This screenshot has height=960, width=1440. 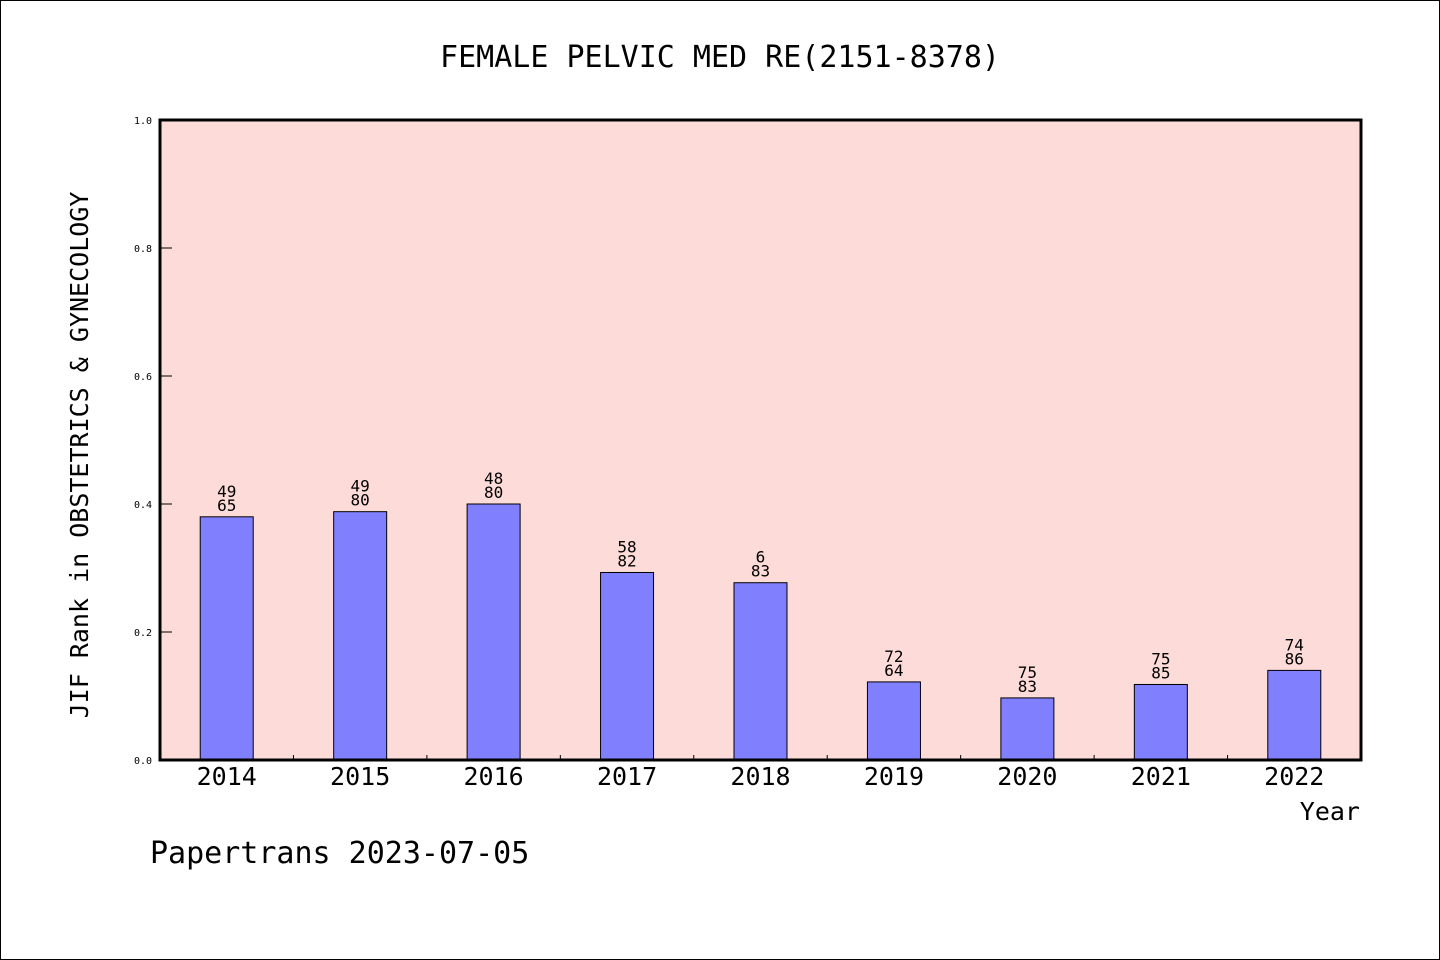 What do you see at coordinates (226, 505) in the screenshot?
I see `data-label-bottom-2014: 65` at bounding box center [226, 505].